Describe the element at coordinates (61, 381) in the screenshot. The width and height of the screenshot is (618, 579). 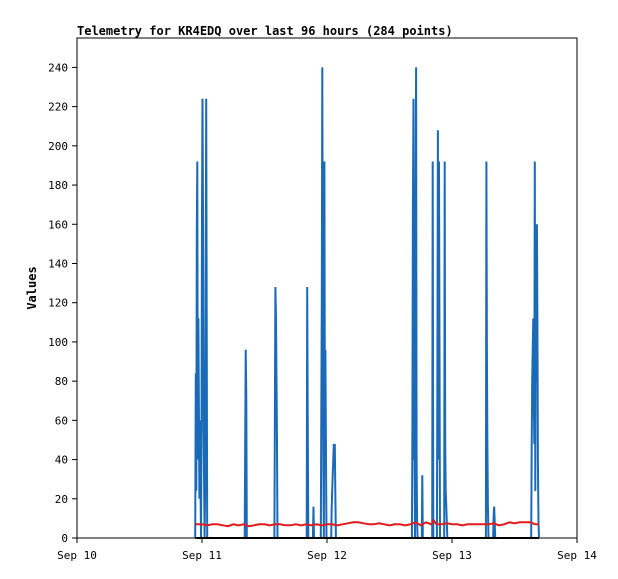
I see `y-tick-label: 80` at that location.